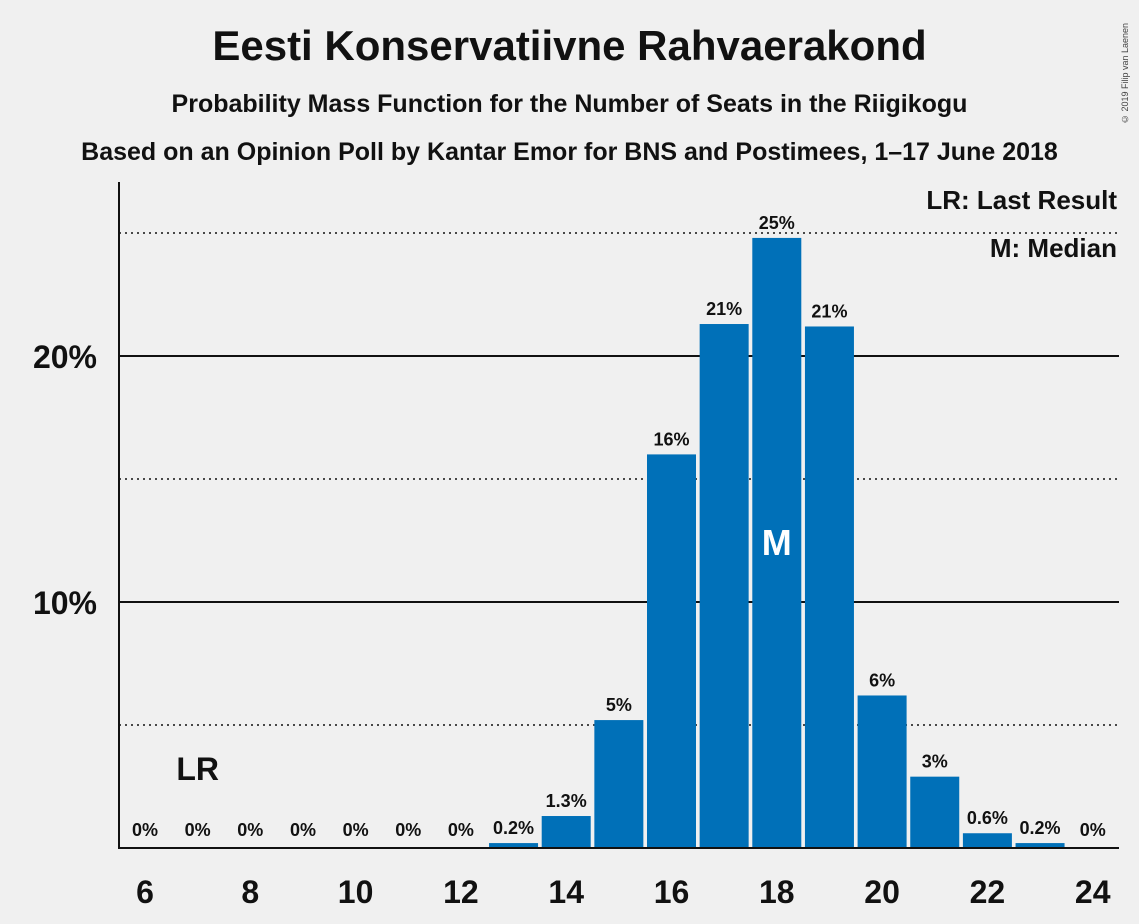 The height and width of the screenshot is (924, 1139). Describe the element at coordinates (882, 892) in the screenshot. I see `x-tick-label: 20` at that location.